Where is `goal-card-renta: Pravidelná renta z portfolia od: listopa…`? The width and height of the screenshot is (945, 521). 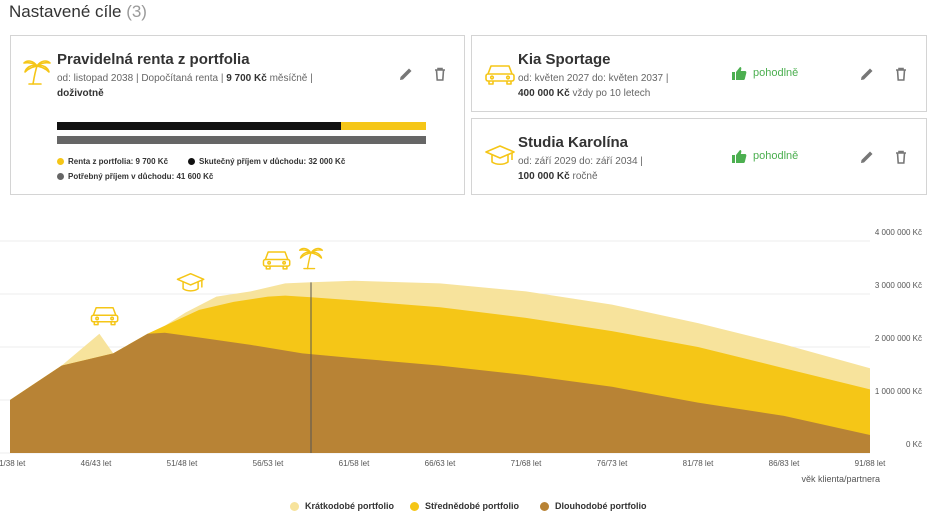
goal-card-renta: Pravidelná renta z portfolia od: listopa… is located at coordinates (237, 115).